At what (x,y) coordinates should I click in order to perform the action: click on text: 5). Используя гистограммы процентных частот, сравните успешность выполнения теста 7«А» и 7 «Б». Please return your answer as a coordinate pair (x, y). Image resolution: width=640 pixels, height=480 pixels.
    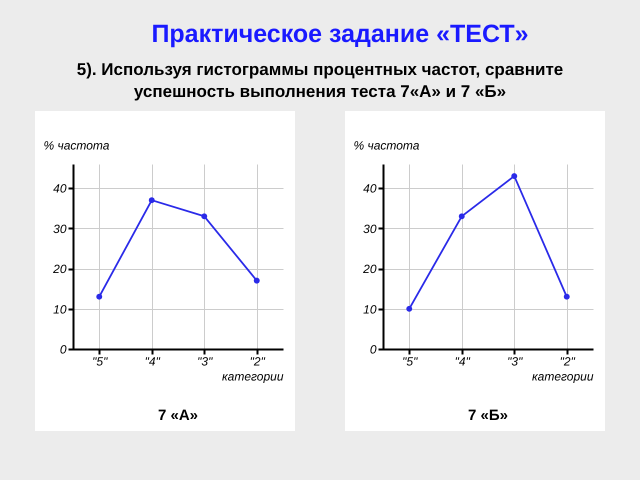
    Looking at the image, I should click on (320, 81).